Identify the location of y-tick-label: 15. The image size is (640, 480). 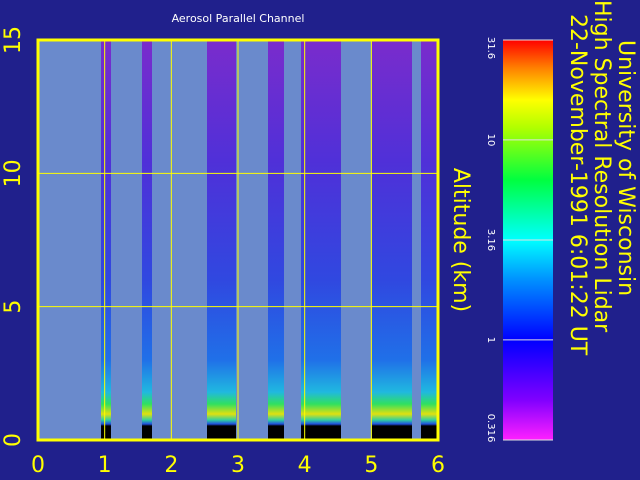
(13, 40).